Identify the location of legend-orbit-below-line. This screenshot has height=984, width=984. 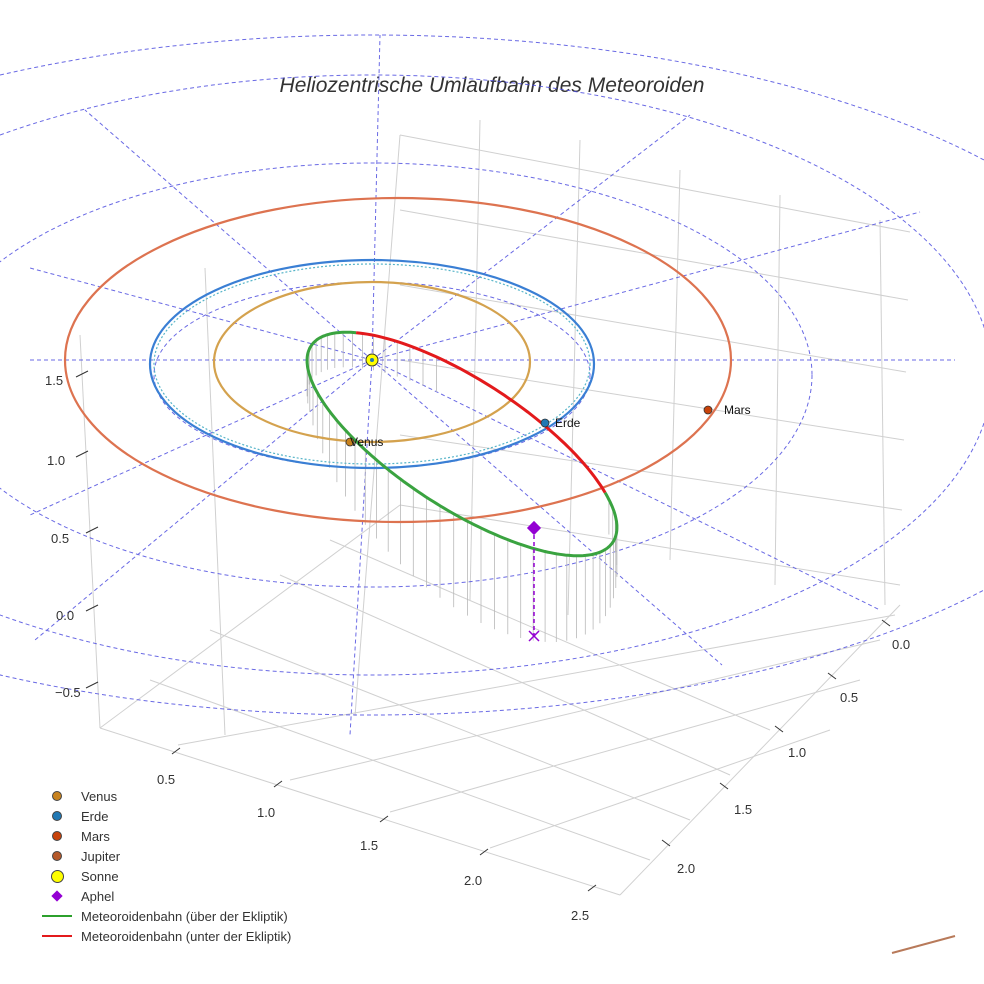
(57, 936).